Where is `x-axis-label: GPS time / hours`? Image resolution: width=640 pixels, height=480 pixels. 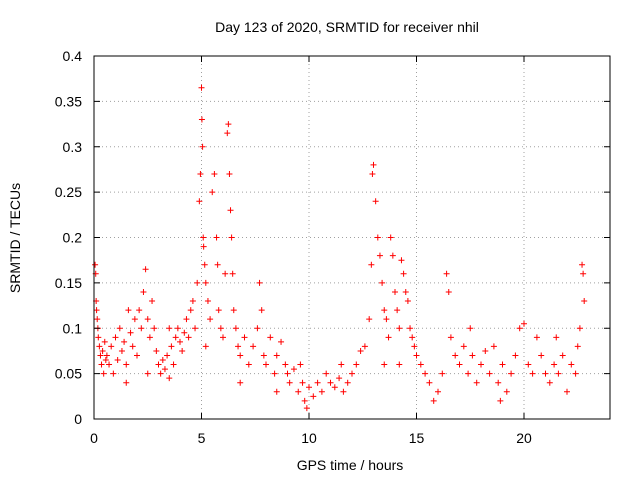
x-axis-label: GPS time / hours is located at coordinates (350, 465).